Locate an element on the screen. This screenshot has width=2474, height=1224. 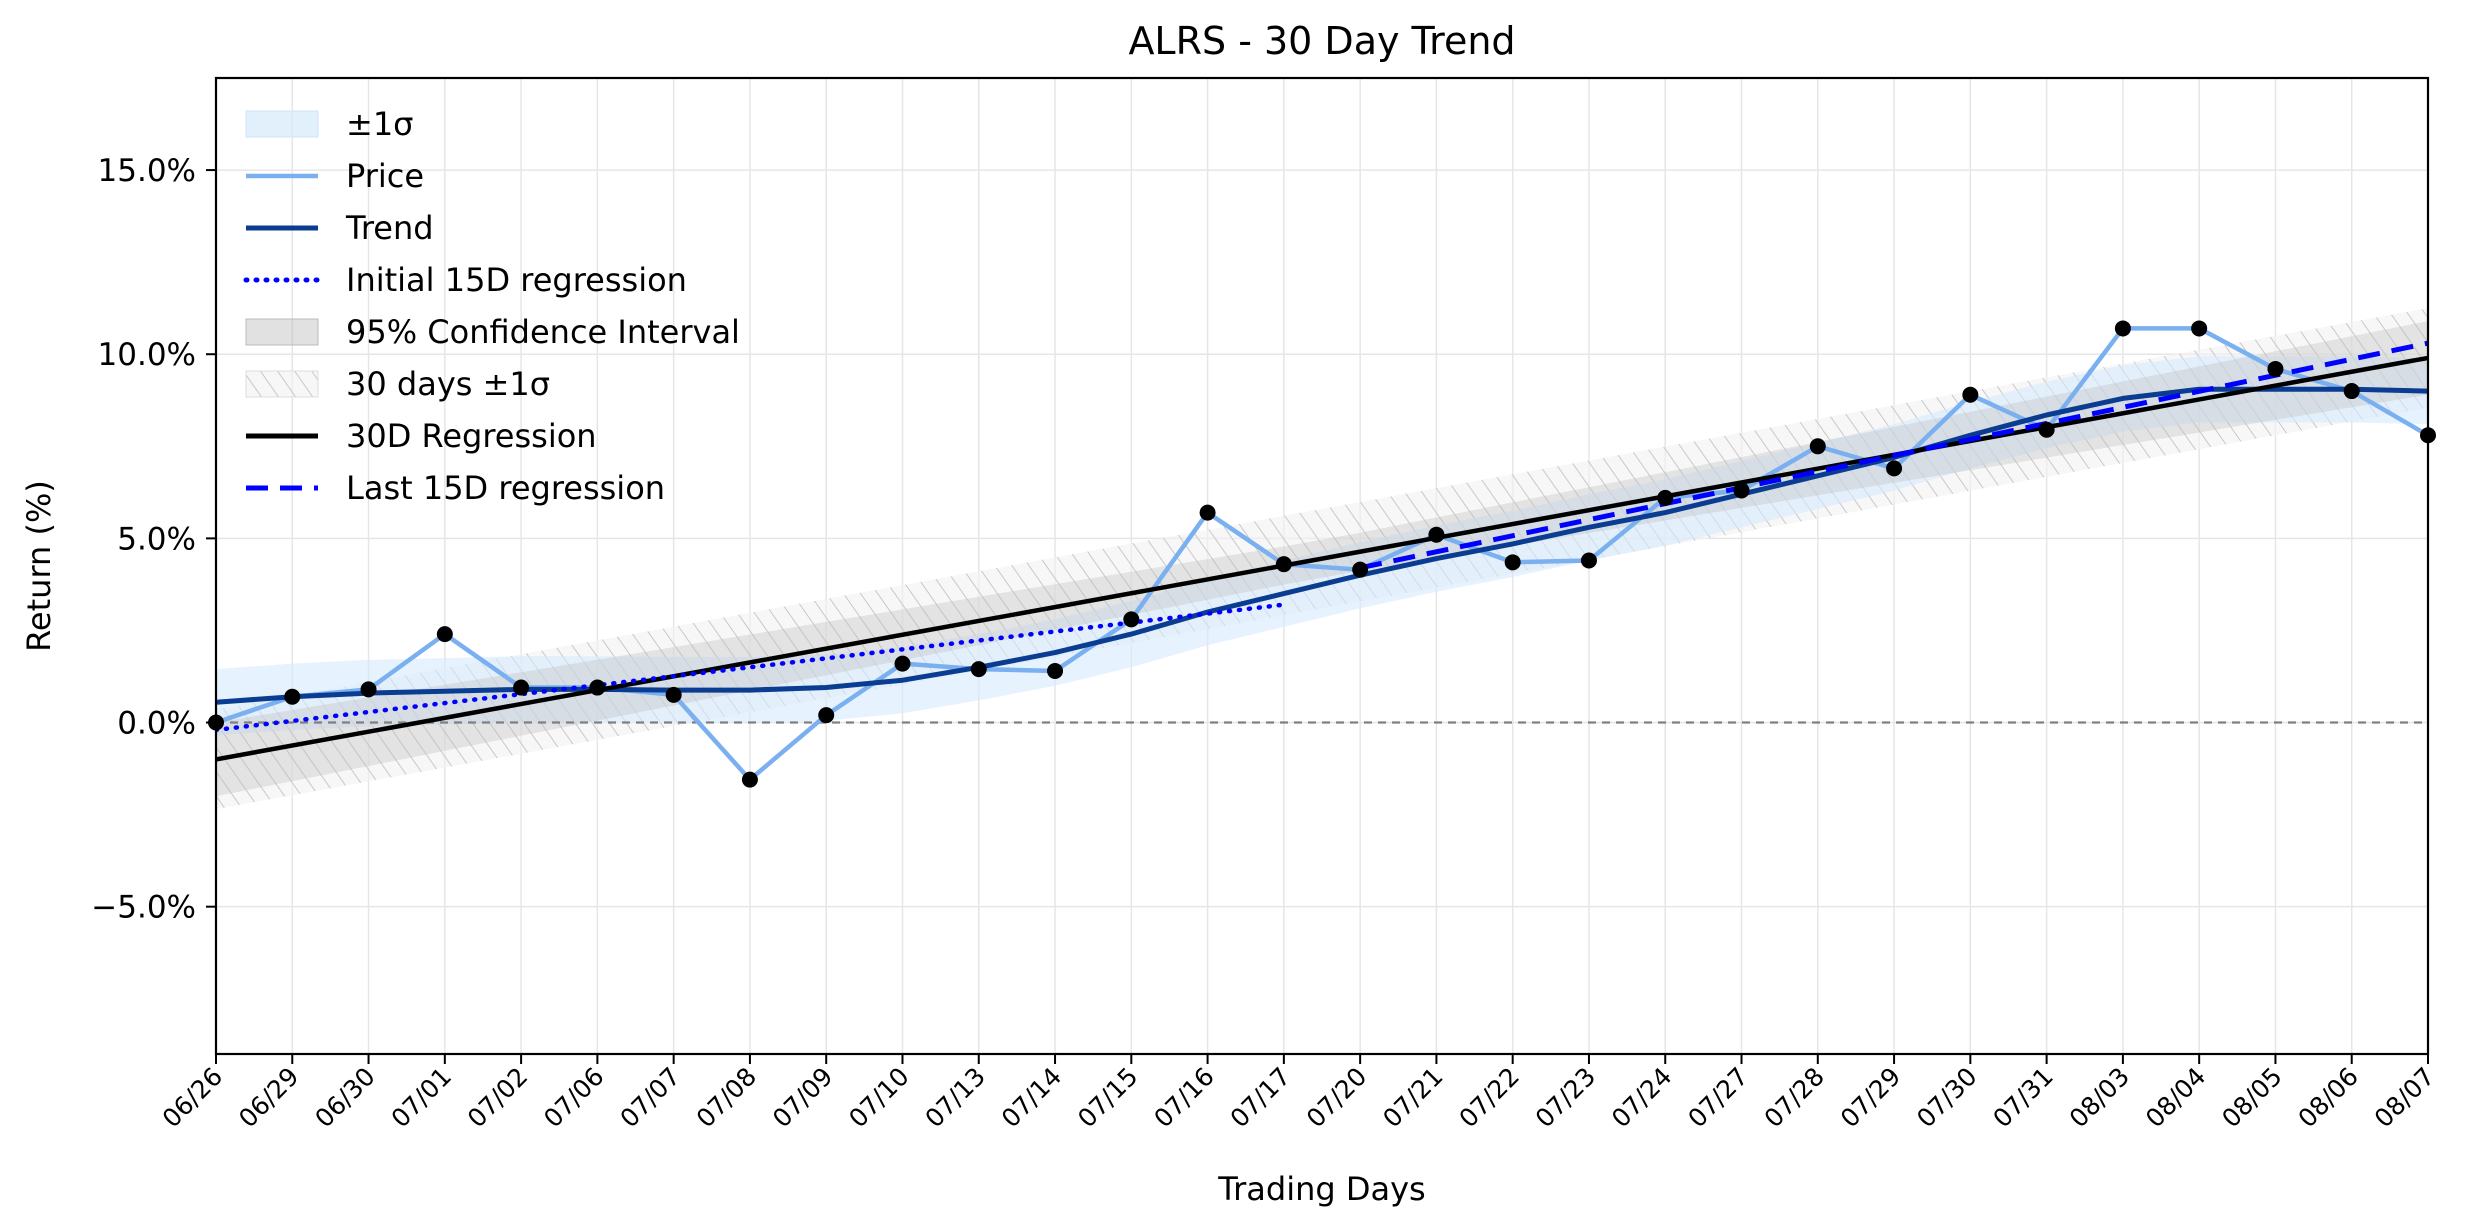
legend-label: ±1σ is located at coordinates (379, 124).